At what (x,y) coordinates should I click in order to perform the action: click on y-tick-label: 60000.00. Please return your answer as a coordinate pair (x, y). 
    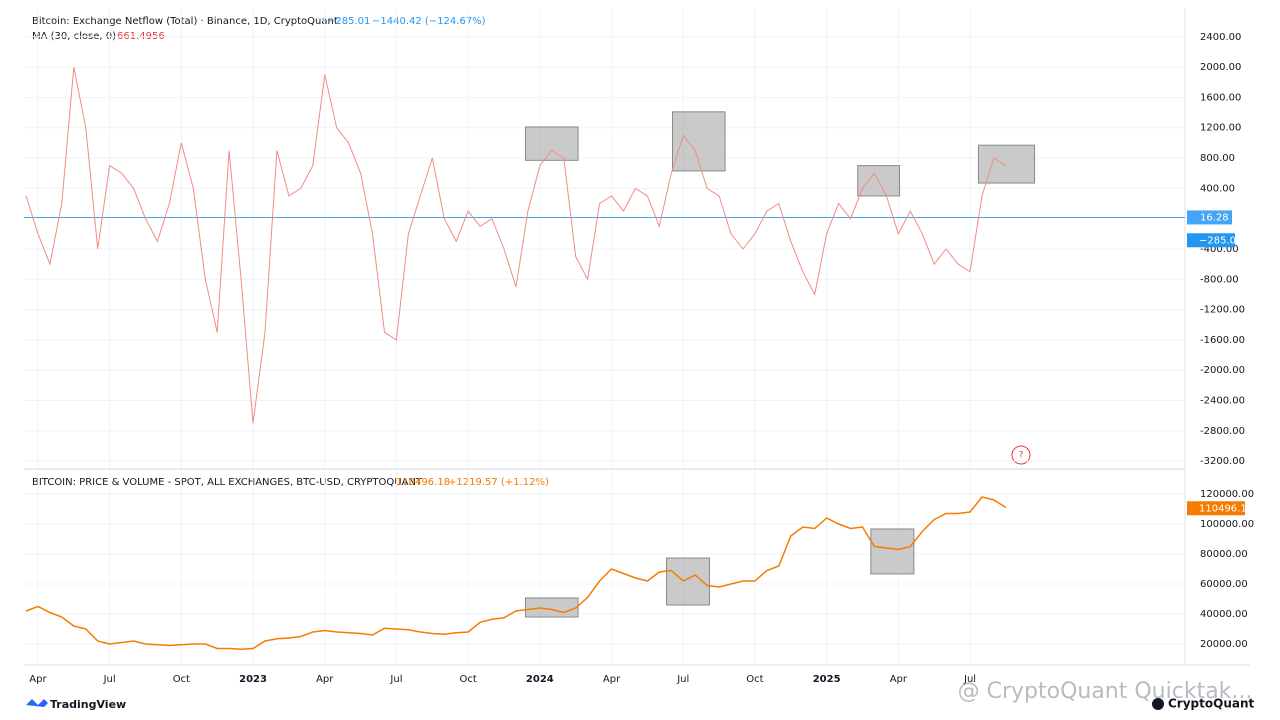
    Looking at the image, I should click on (1224, 584).